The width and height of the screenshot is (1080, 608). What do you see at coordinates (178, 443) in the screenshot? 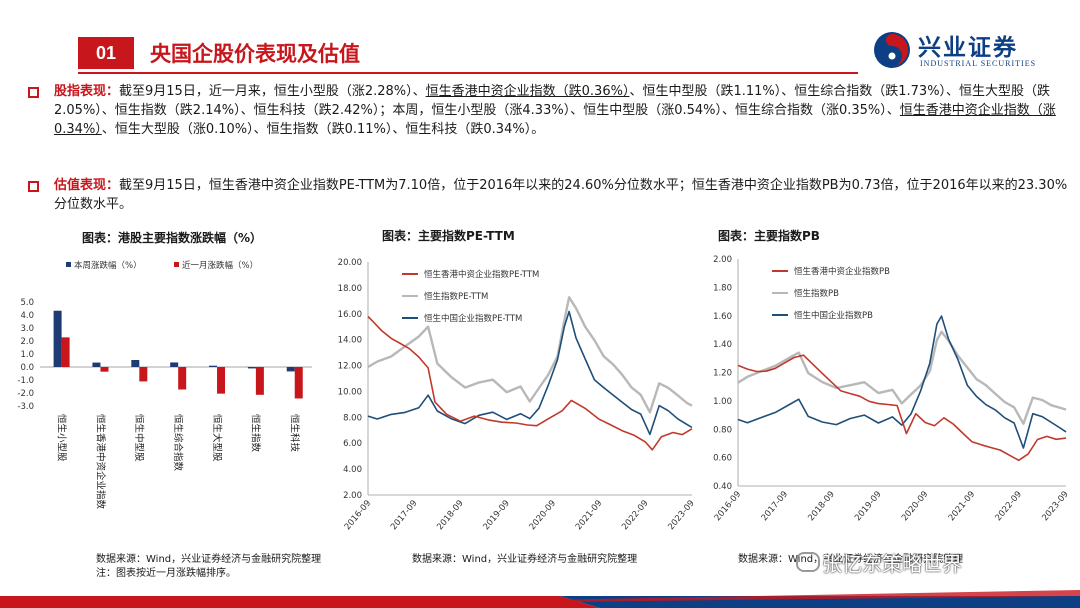
I see `category-label: 恒生综合指数` at bounding box center [178, 443].